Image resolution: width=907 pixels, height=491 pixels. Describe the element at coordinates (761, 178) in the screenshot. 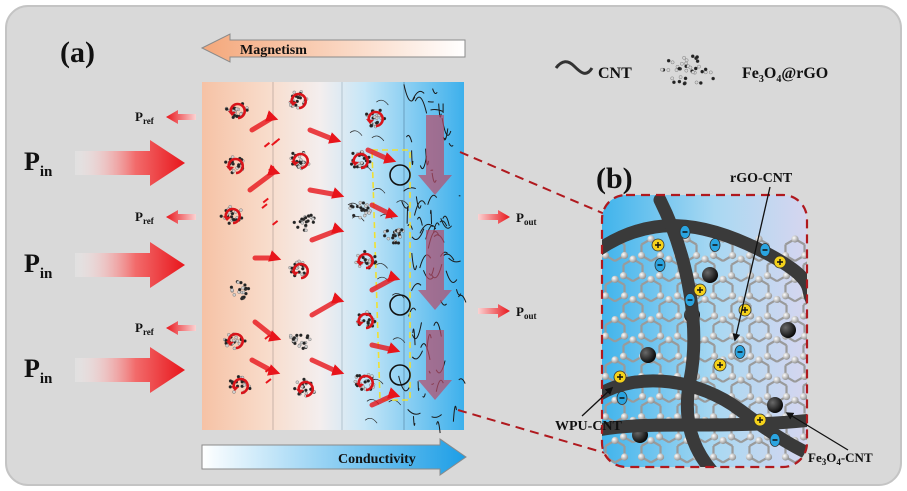

I see `rgo-cnt-label: rGO-CNT` at that location.